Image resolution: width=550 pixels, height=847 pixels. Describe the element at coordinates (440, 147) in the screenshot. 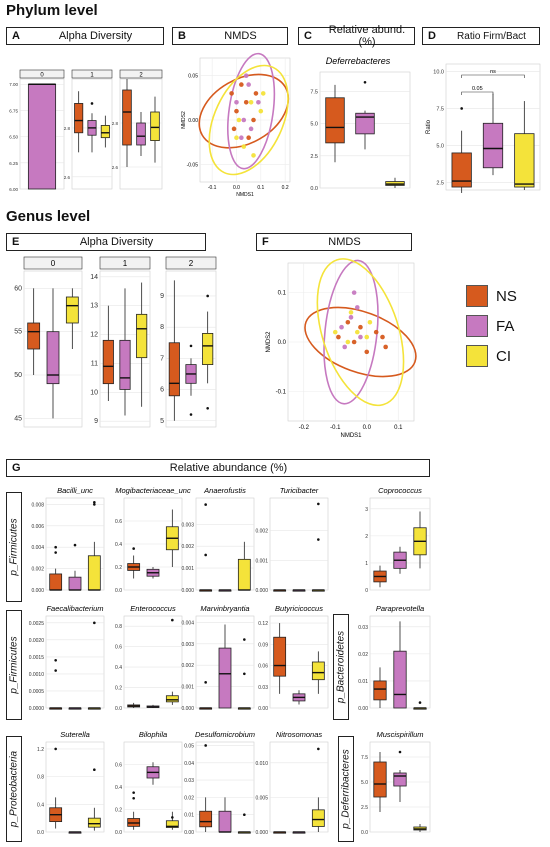

I see `y-tick-label: 5.0` at that location.